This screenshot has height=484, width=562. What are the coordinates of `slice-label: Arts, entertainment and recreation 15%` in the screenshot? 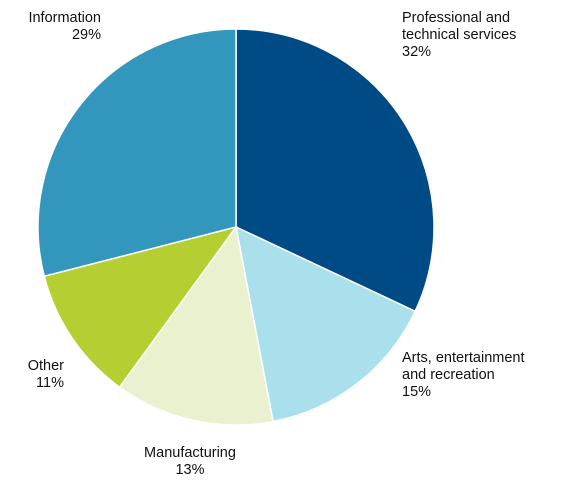 It's located at (472, 375).